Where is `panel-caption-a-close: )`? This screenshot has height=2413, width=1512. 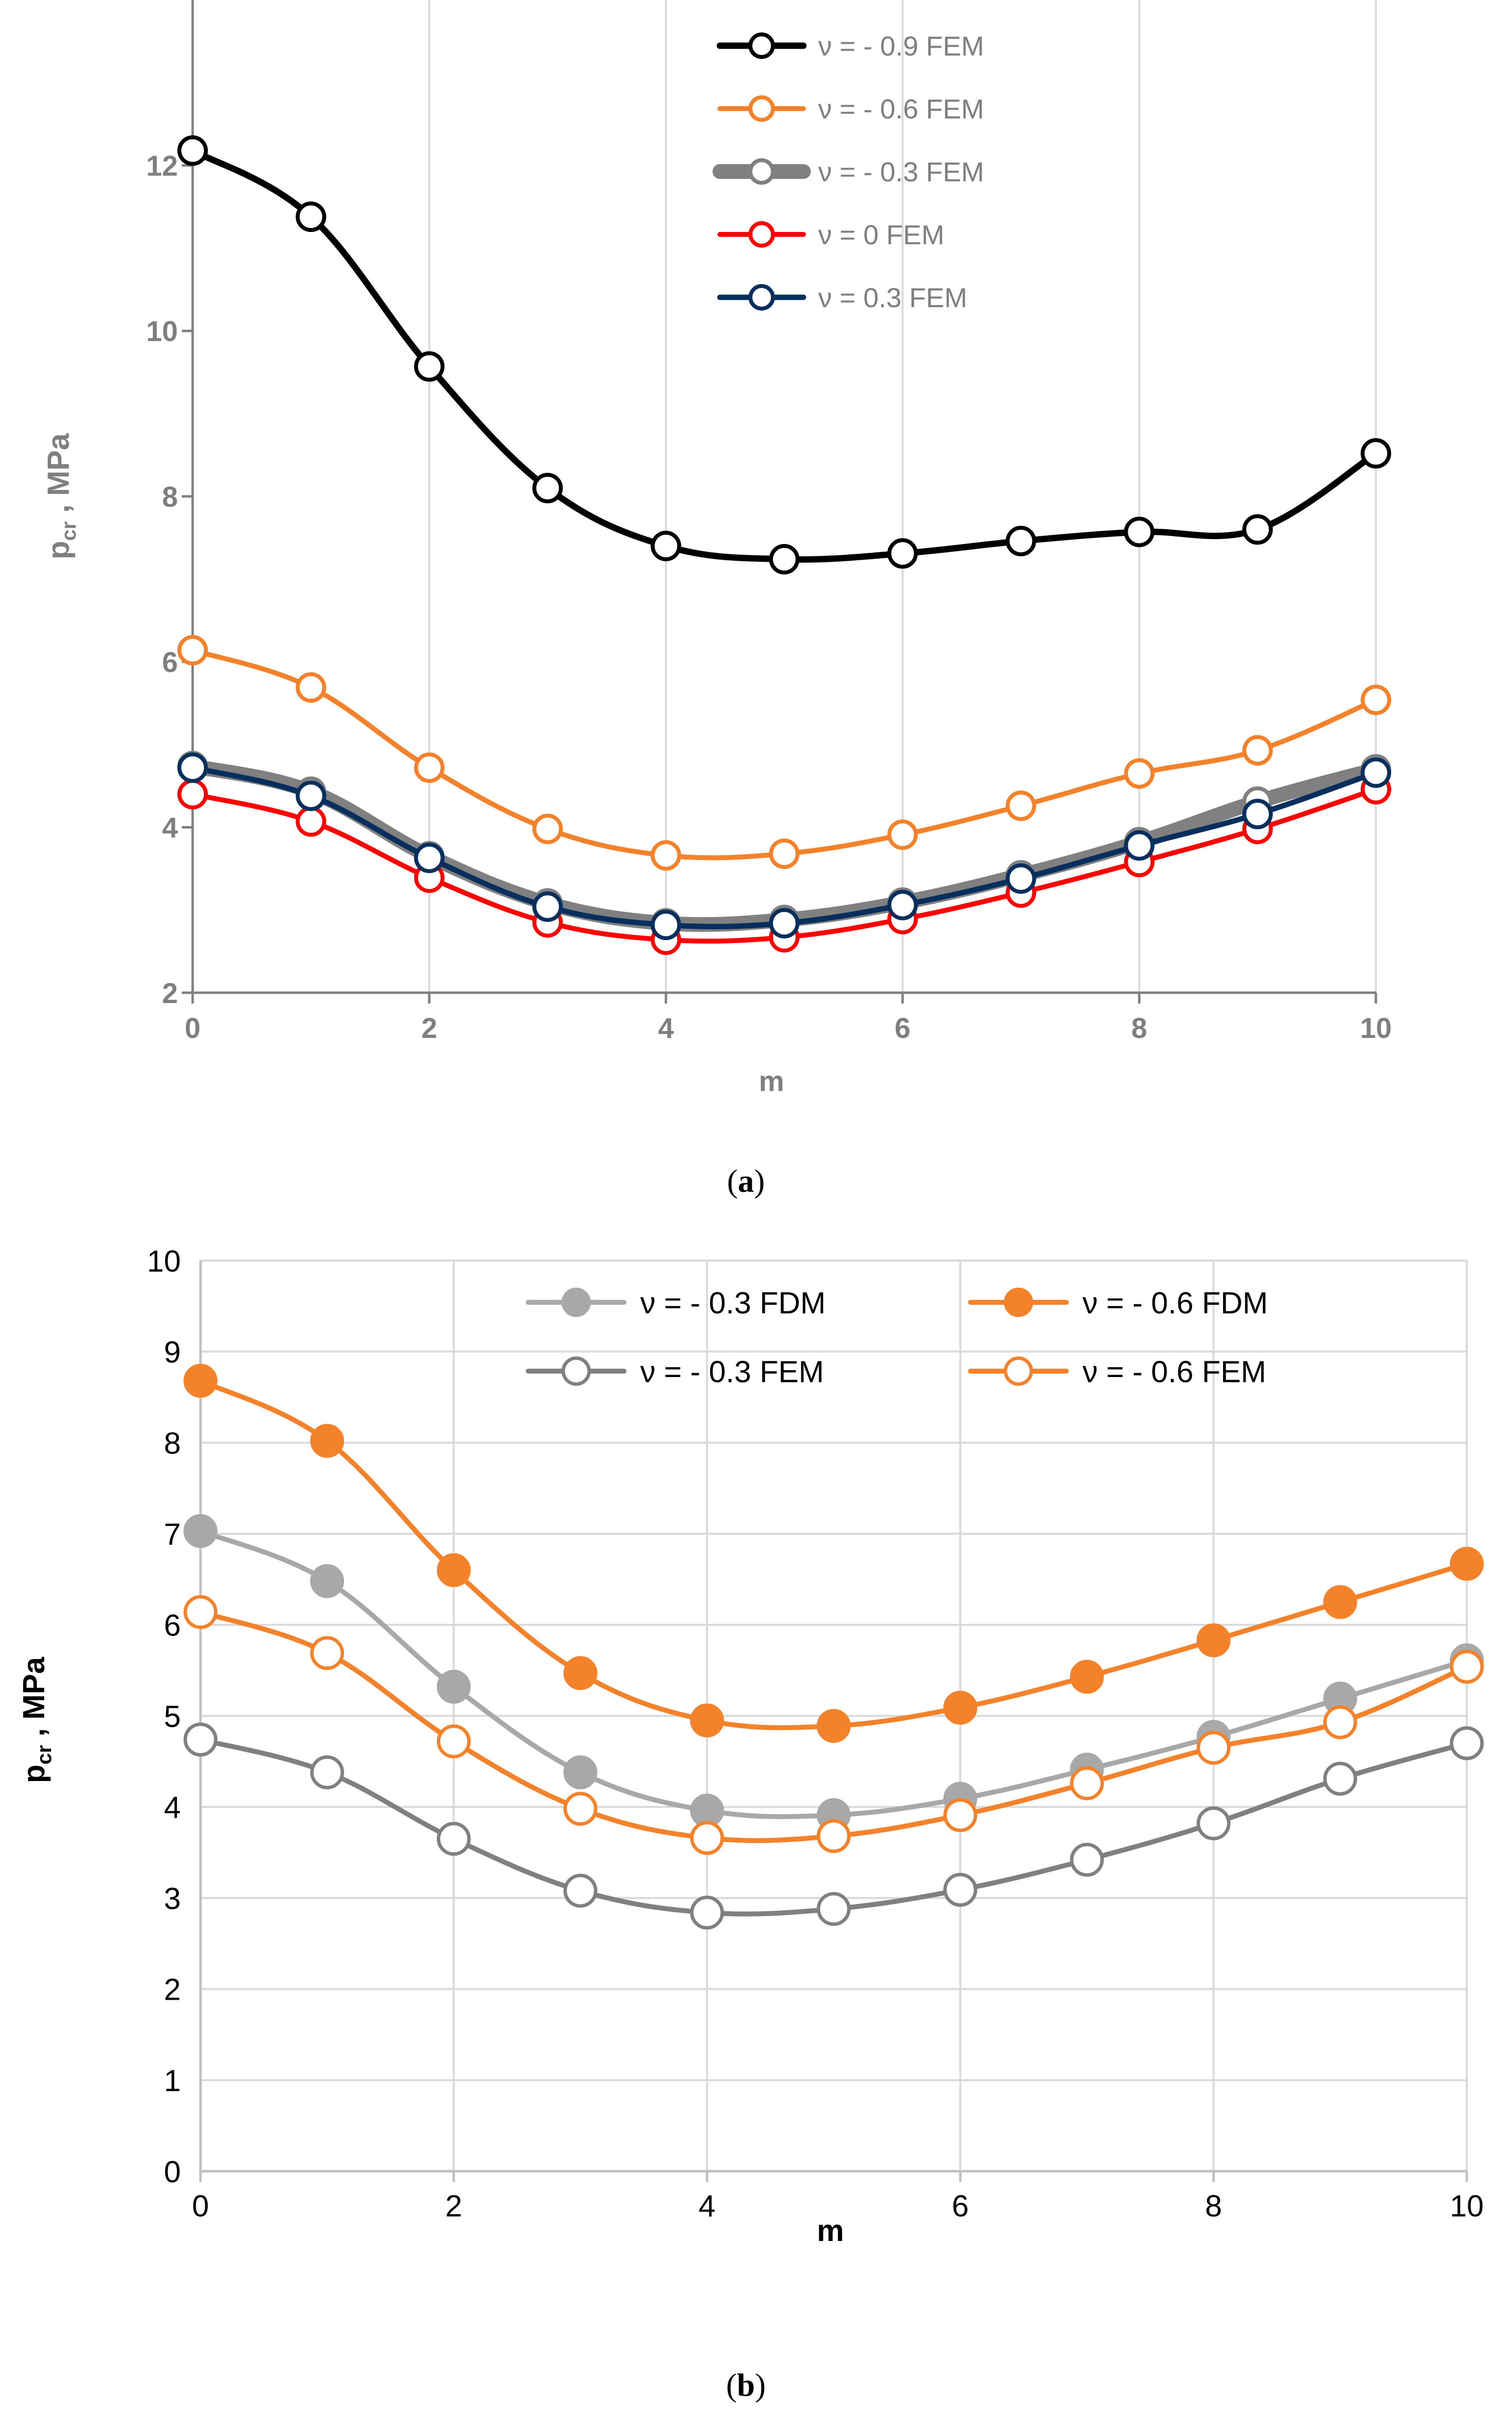
panel-caption-a-close: ) is located at coordinates (759, 1181).